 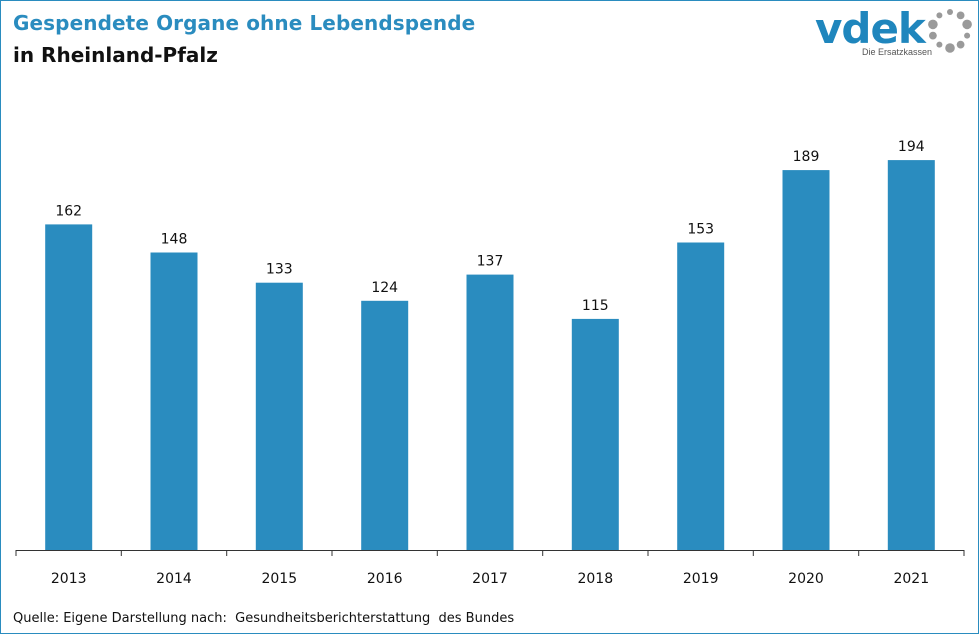 What do you see at coordinates (174, 240) in the screenshot?
I see `value-label-2014: 148` at bounding box center [174, 240].